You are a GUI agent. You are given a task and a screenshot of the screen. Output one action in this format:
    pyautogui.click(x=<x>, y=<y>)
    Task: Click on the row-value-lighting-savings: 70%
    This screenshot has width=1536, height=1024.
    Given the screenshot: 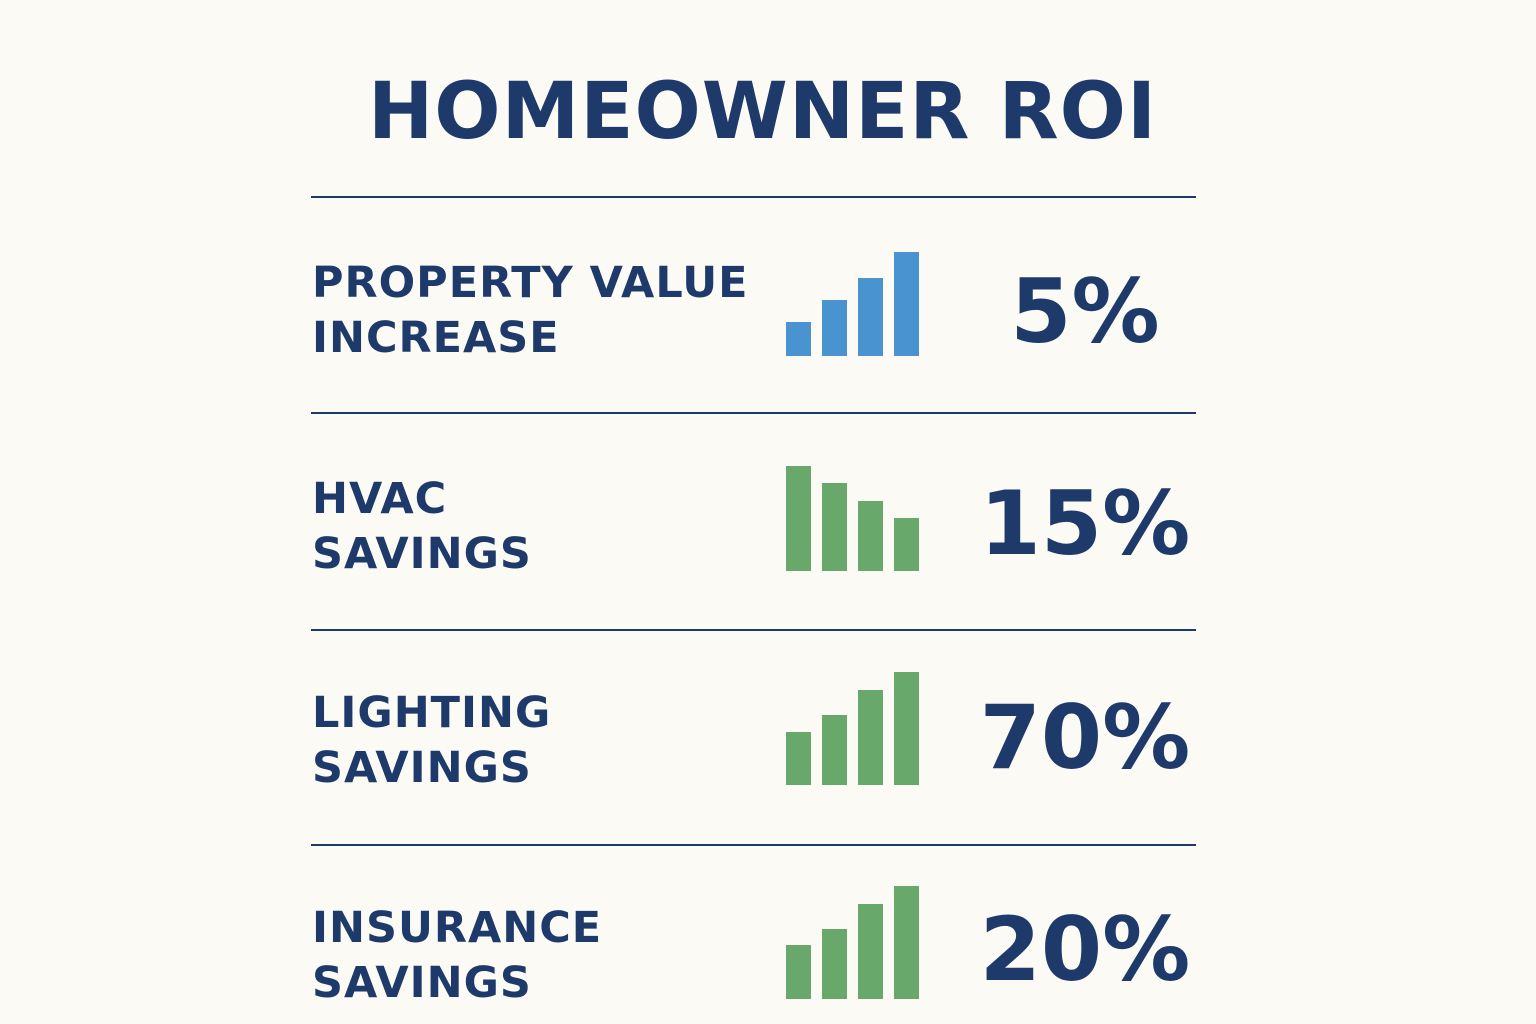 What is the action you would take?
    pyautogui.click(x=1085, y=737)
    